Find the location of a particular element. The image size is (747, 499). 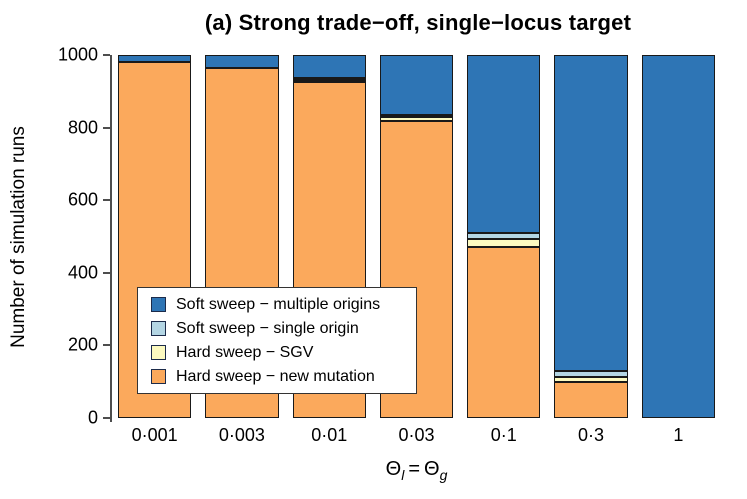

theta-l-symbol: Θ is located at coordinates (393, 469).